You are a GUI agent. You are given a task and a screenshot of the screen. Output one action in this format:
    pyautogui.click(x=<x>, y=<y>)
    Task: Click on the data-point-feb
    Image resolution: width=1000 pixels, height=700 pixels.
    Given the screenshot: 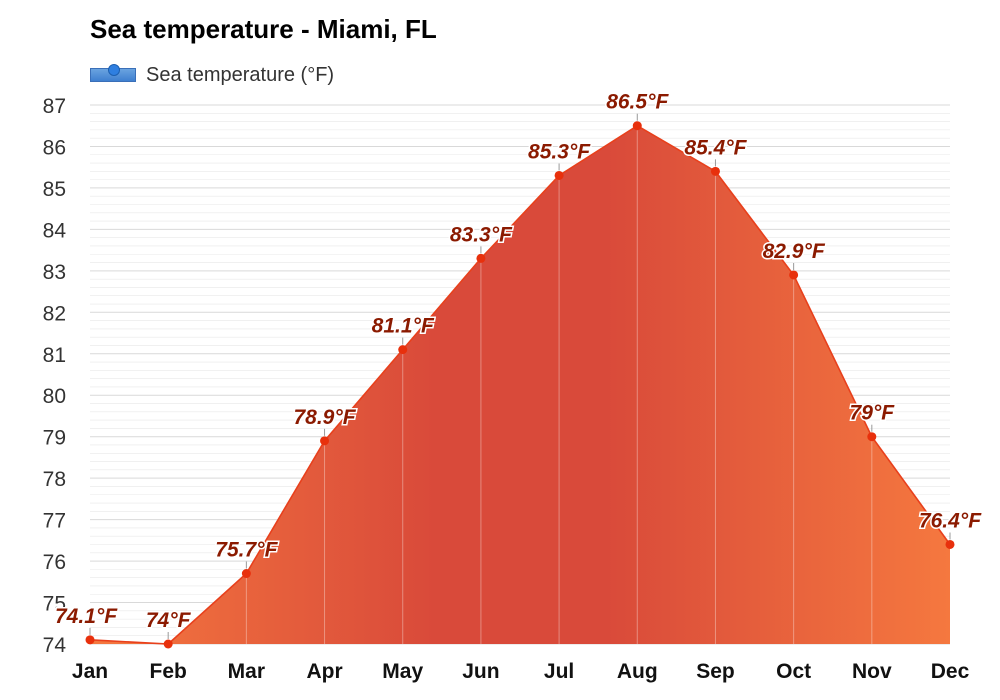 What is the action you would take?
    pyautogui.click(x=168, y=644)
    